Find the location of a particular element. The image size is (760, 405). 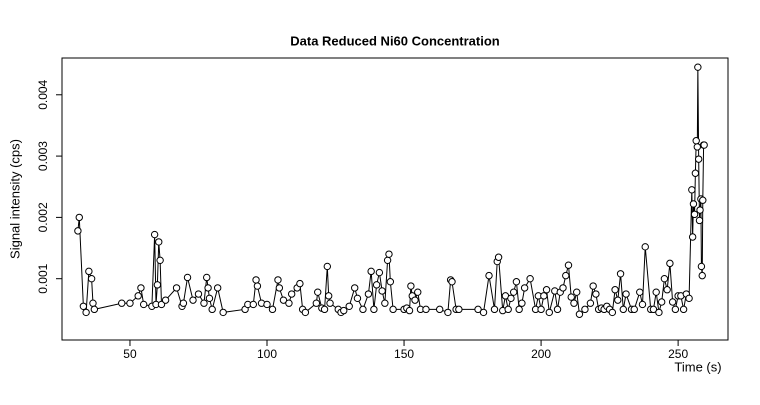

x-tick-label: 150 is located at coordinates (404, 354).